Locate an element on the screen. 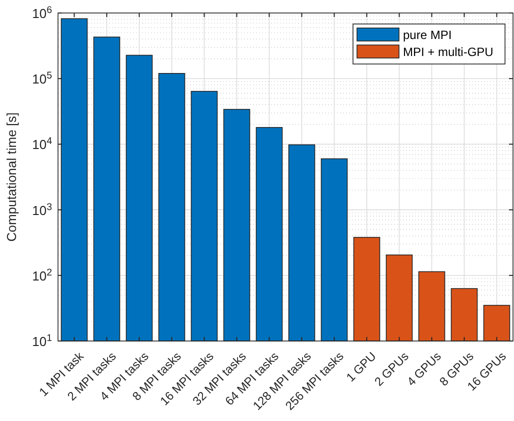 This screenshot has height=421, width=514. y-tick-label: 10$^{5}$ is located at coordinates (42, 78).